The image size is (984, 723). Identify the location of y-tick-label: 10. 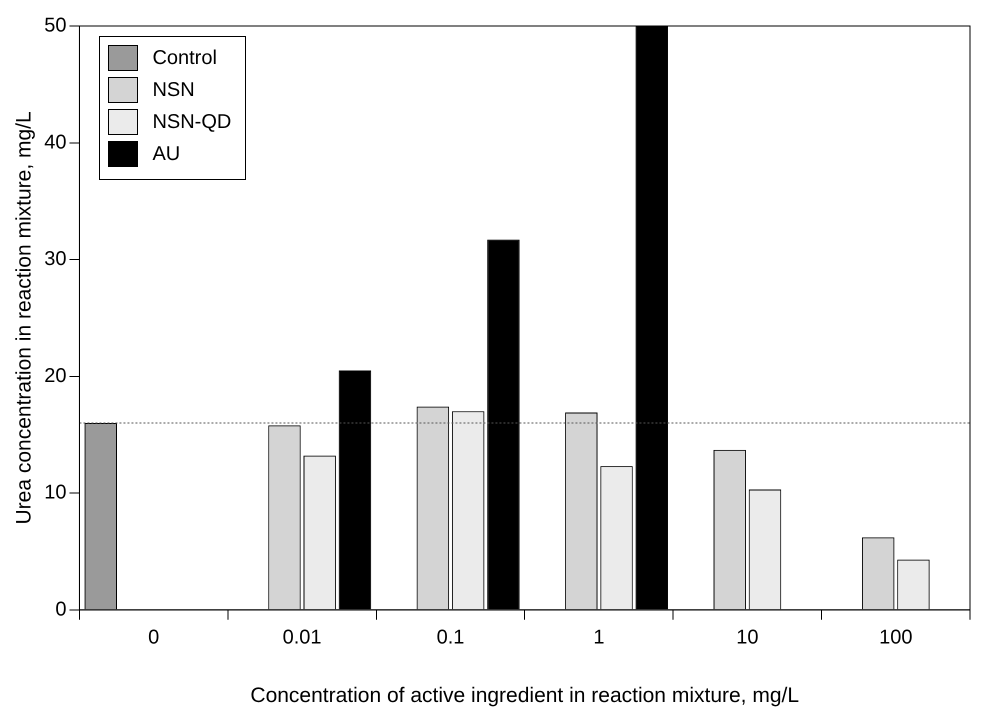
(55, 493).